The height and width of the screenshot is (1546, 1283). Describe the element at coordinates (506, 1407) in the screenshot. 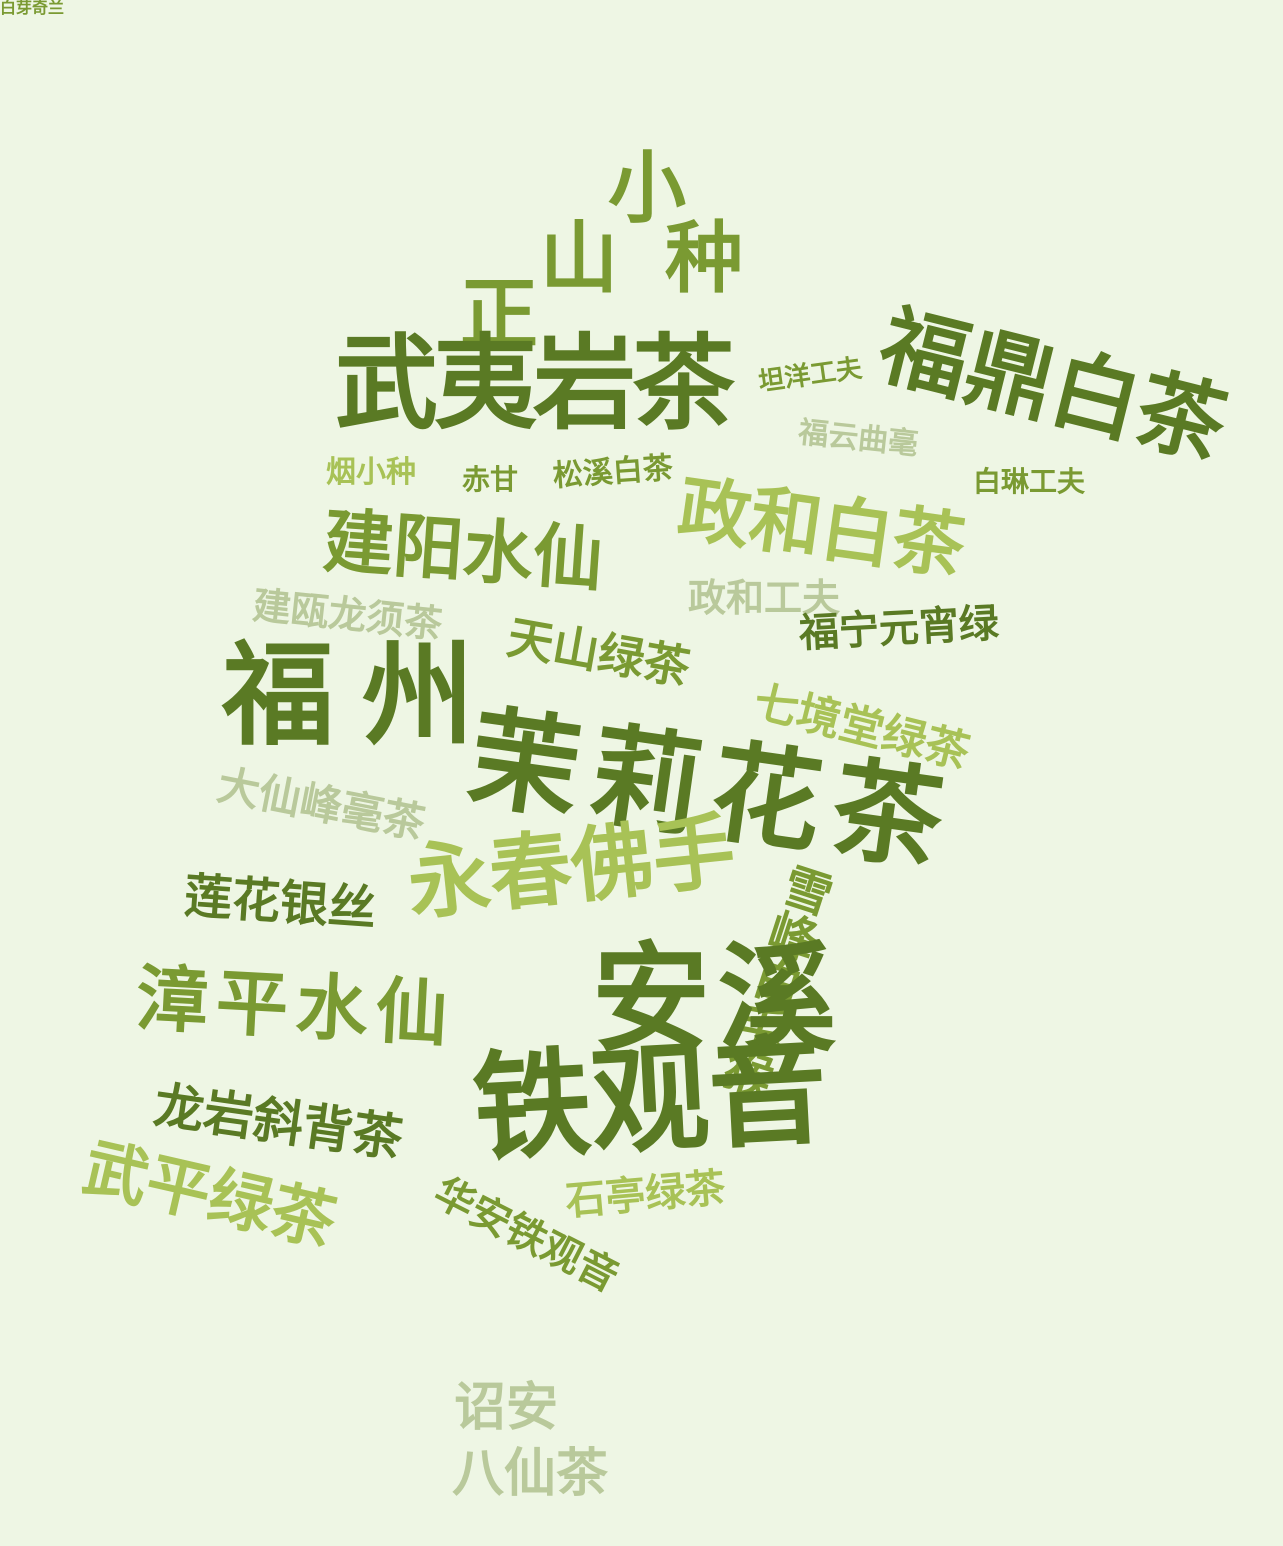

I see `zhaoan-text: 诏安` at that location.